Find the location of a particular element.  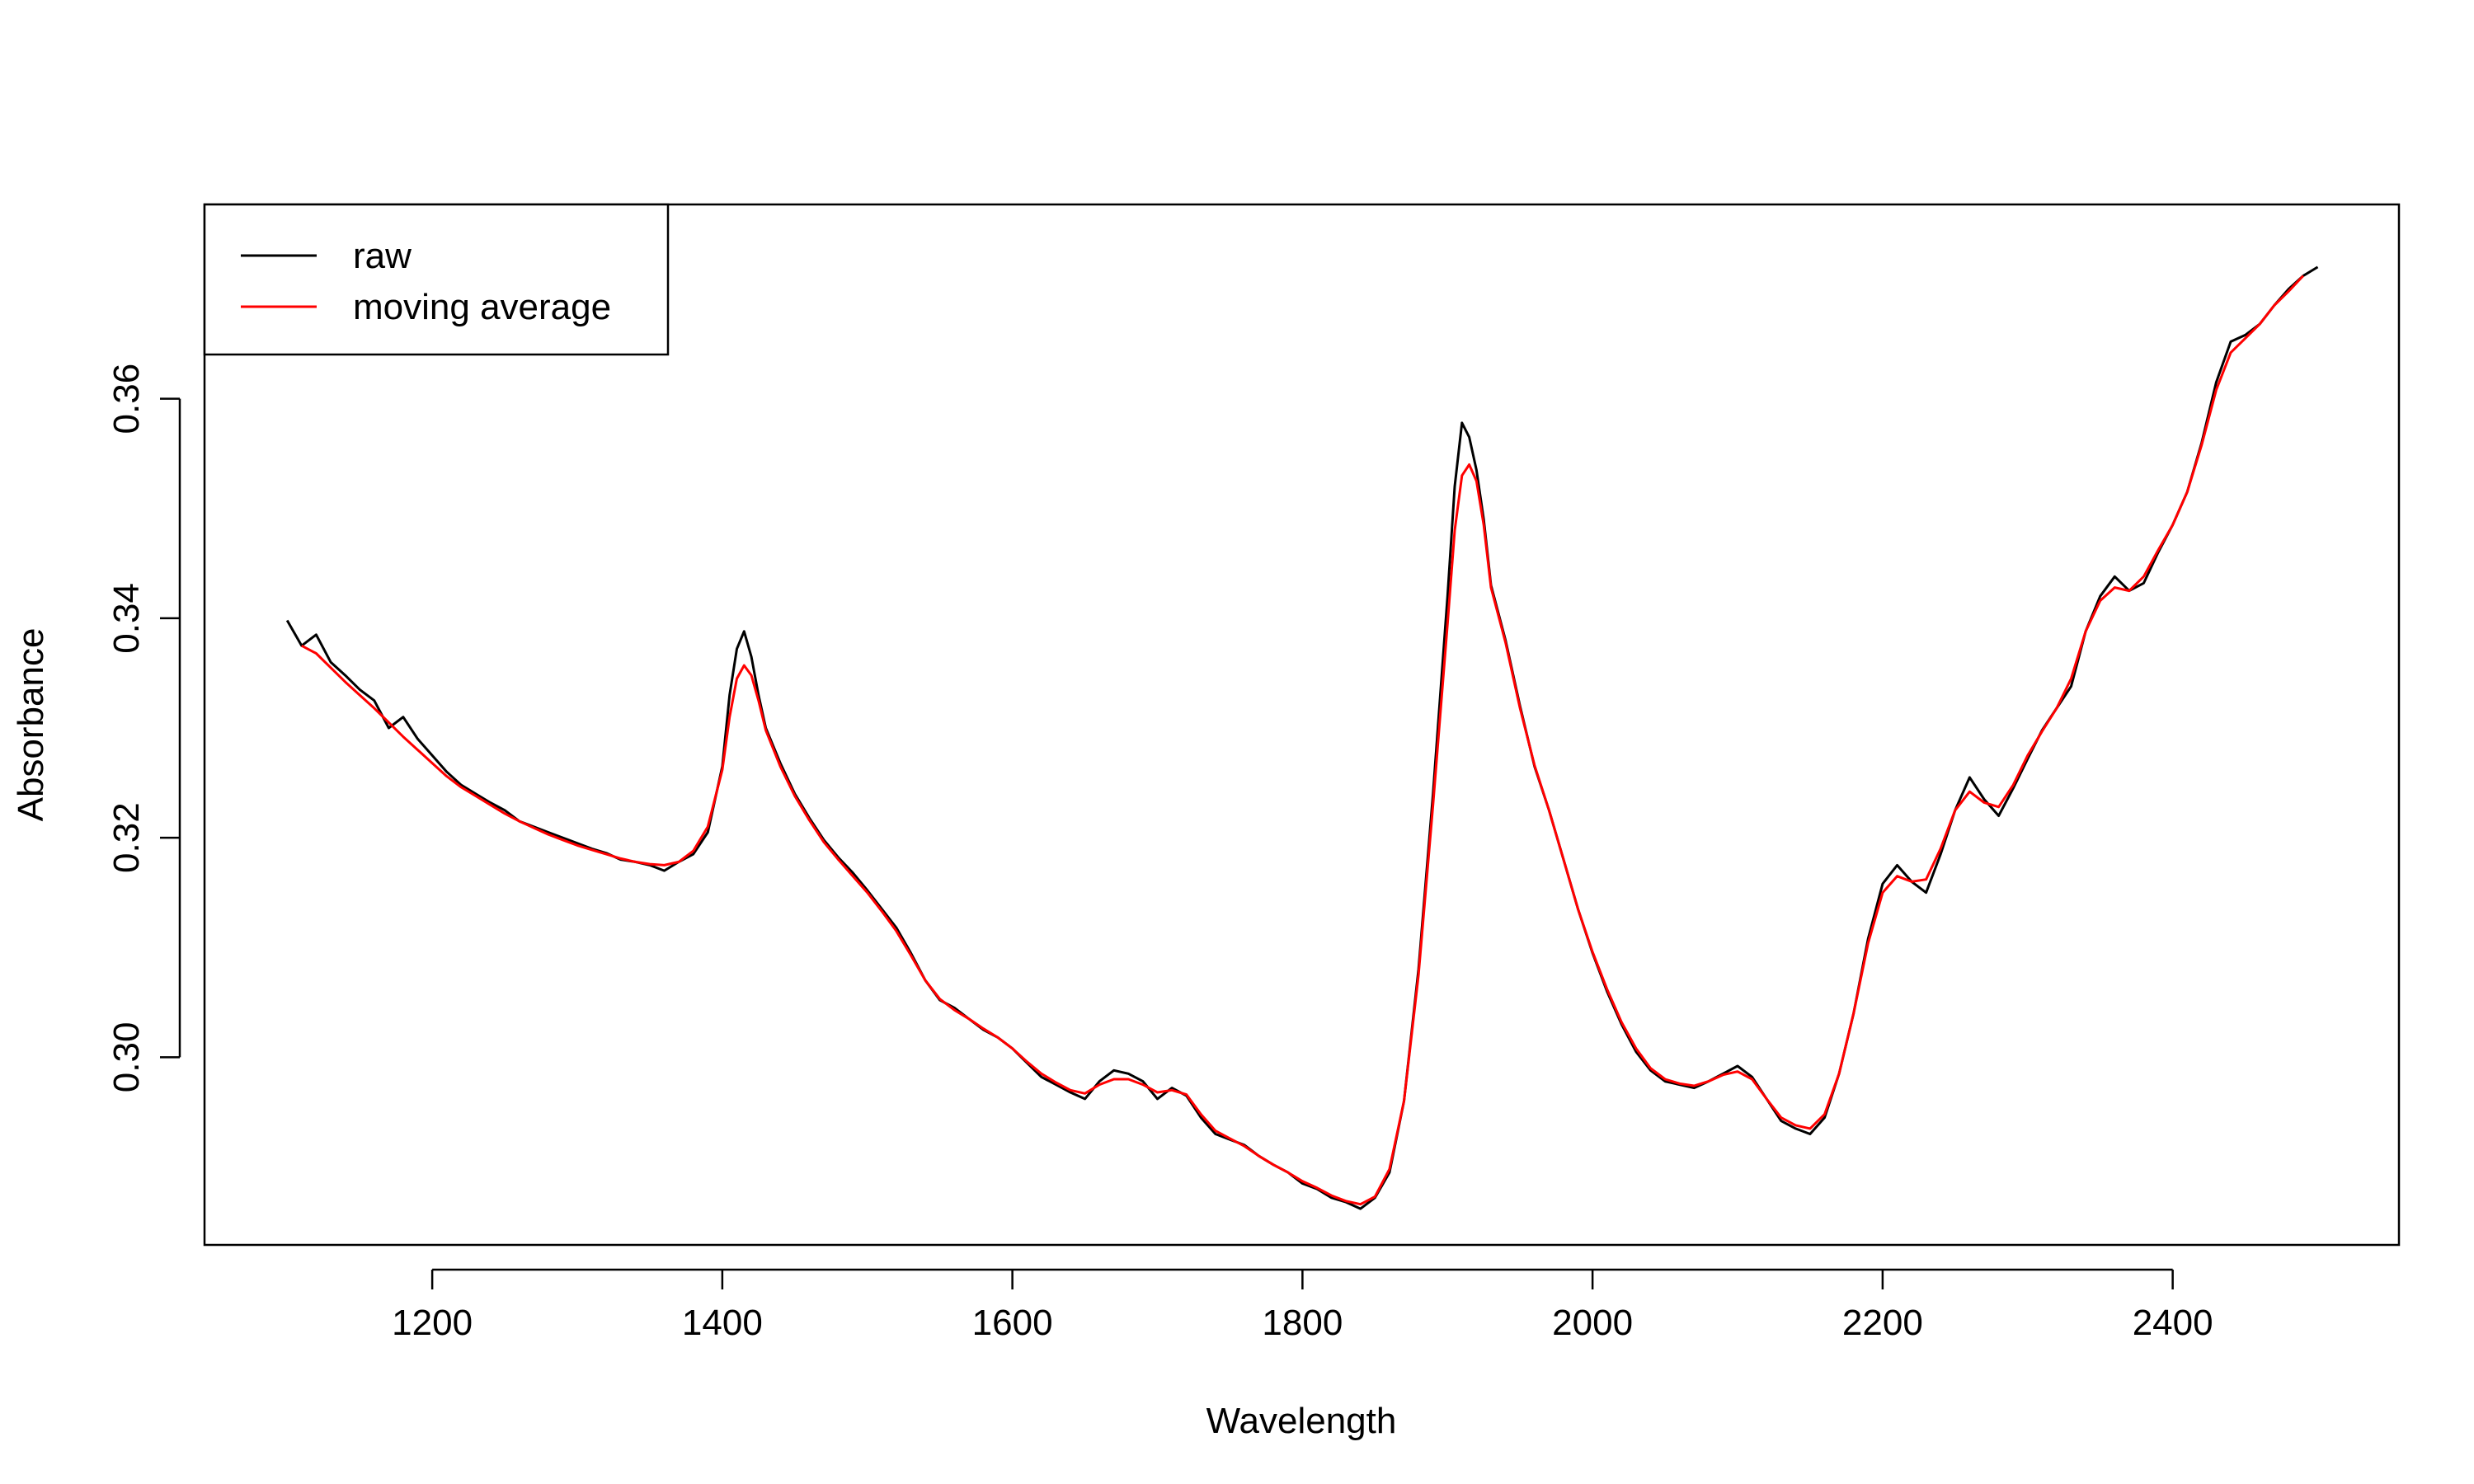

y-tick-label: 0.30 is located at coordinates (126, 1057).